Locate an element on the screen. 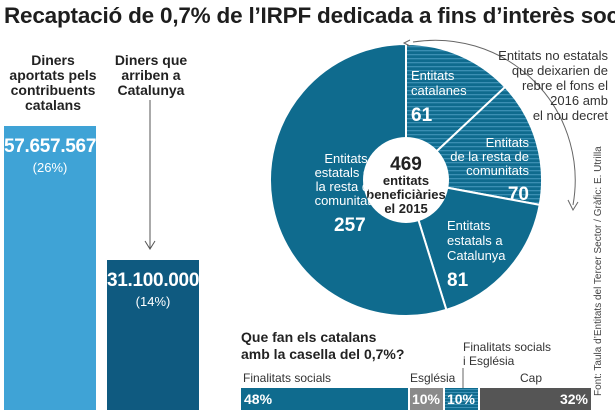  slice-label: estatals de is located at coordinates (346, 172).